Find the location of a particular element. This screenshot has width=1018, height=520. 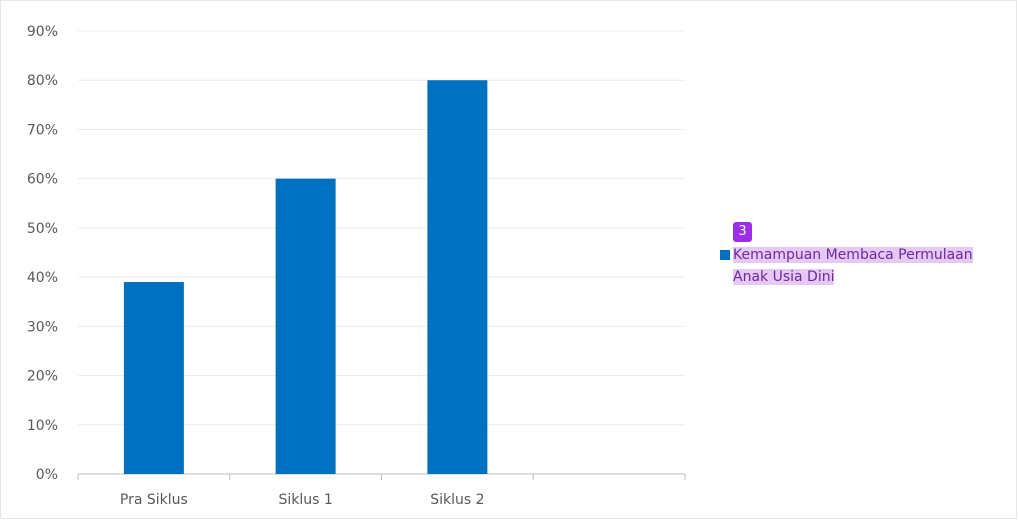

y-tick-label: 30% is located at coordinates (42, 327).